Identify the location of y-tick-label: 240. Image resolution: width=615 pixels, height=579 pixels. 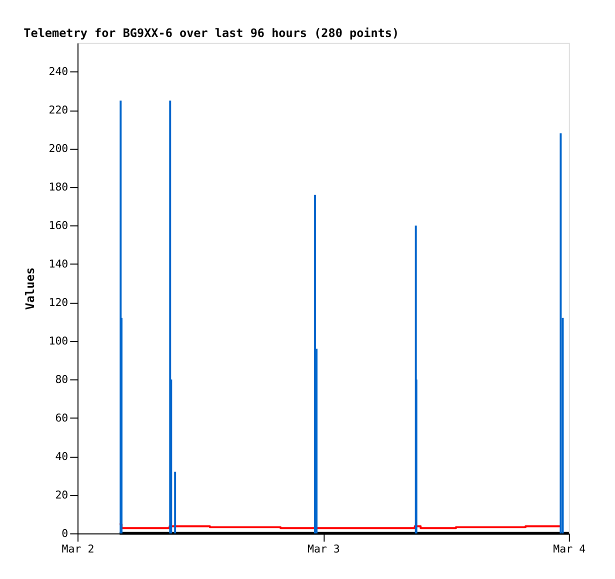
(58, 71).